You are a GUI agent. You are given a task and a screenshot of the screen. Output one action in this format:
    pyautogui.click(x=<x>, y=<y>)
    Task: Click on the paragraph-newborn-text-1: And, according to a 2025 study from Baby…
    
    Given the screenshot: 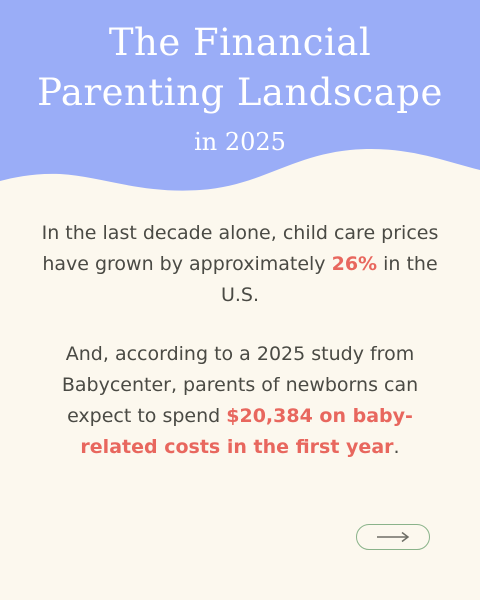 What is the action you would take?
    pyautogui.click(x=240, y=385)
    